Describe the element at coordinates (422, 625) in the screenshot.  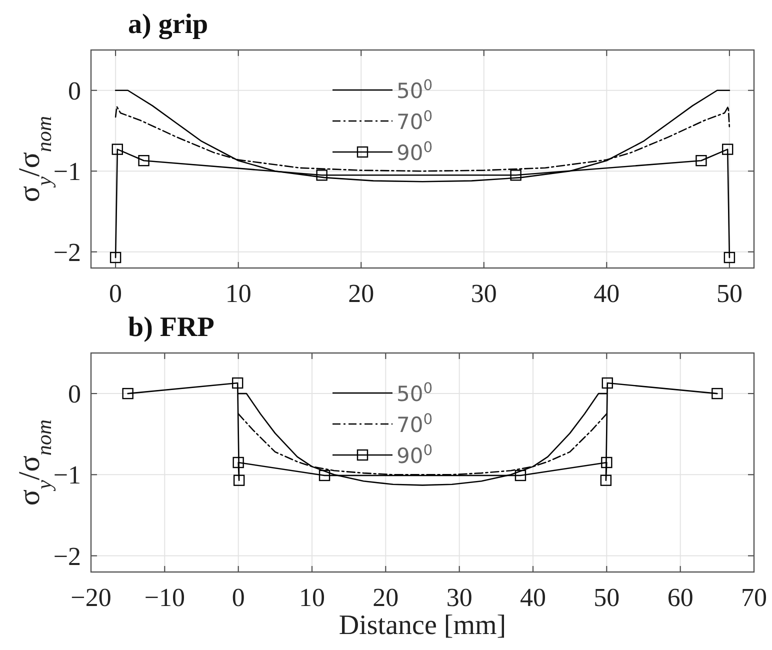
I see `x-axis-title: Distance [mm]` at that location.